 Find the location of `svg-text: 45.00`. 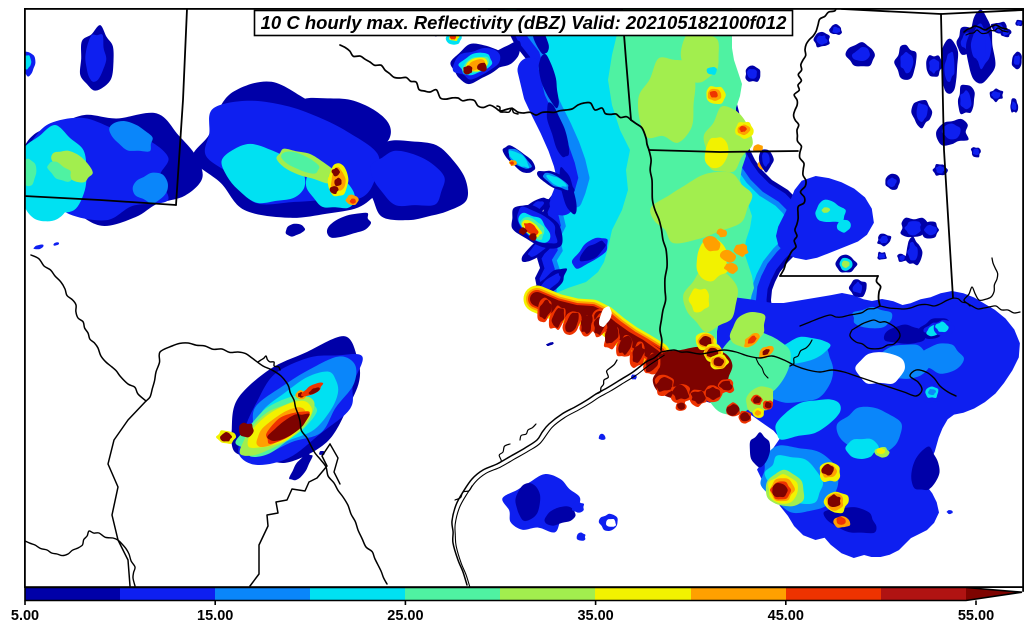

svg-text: 45.00 is located at coordinates (786, 616).